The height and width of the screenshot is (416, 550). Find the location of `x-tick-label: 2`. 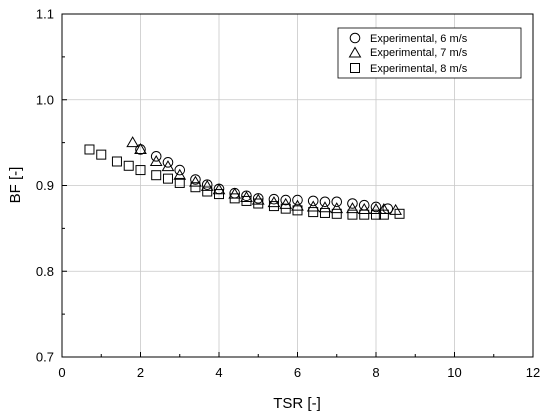

x-tick-label: 2 is located at coordinates (140, 372).